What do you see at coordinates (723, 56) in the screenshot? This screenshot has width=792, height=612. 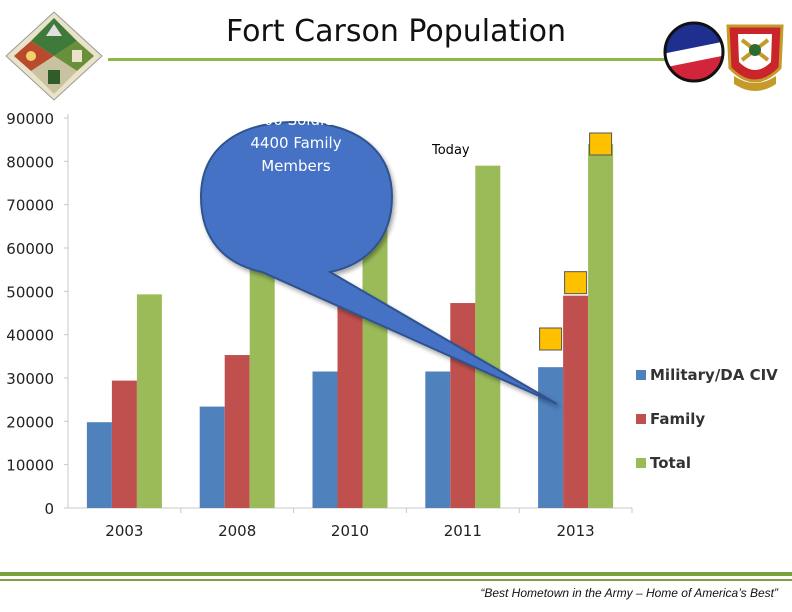 I see `army-flag-logo` at bounding box center [723, 56].